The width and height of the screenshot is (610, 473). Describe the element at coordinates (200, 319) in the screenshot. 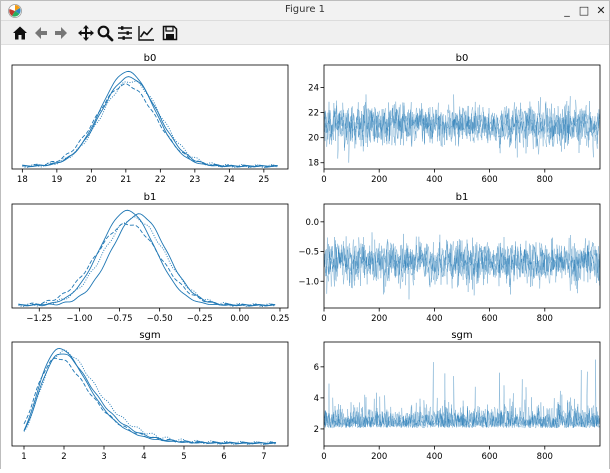

I see `x-tick-label: −0.25` at that location.